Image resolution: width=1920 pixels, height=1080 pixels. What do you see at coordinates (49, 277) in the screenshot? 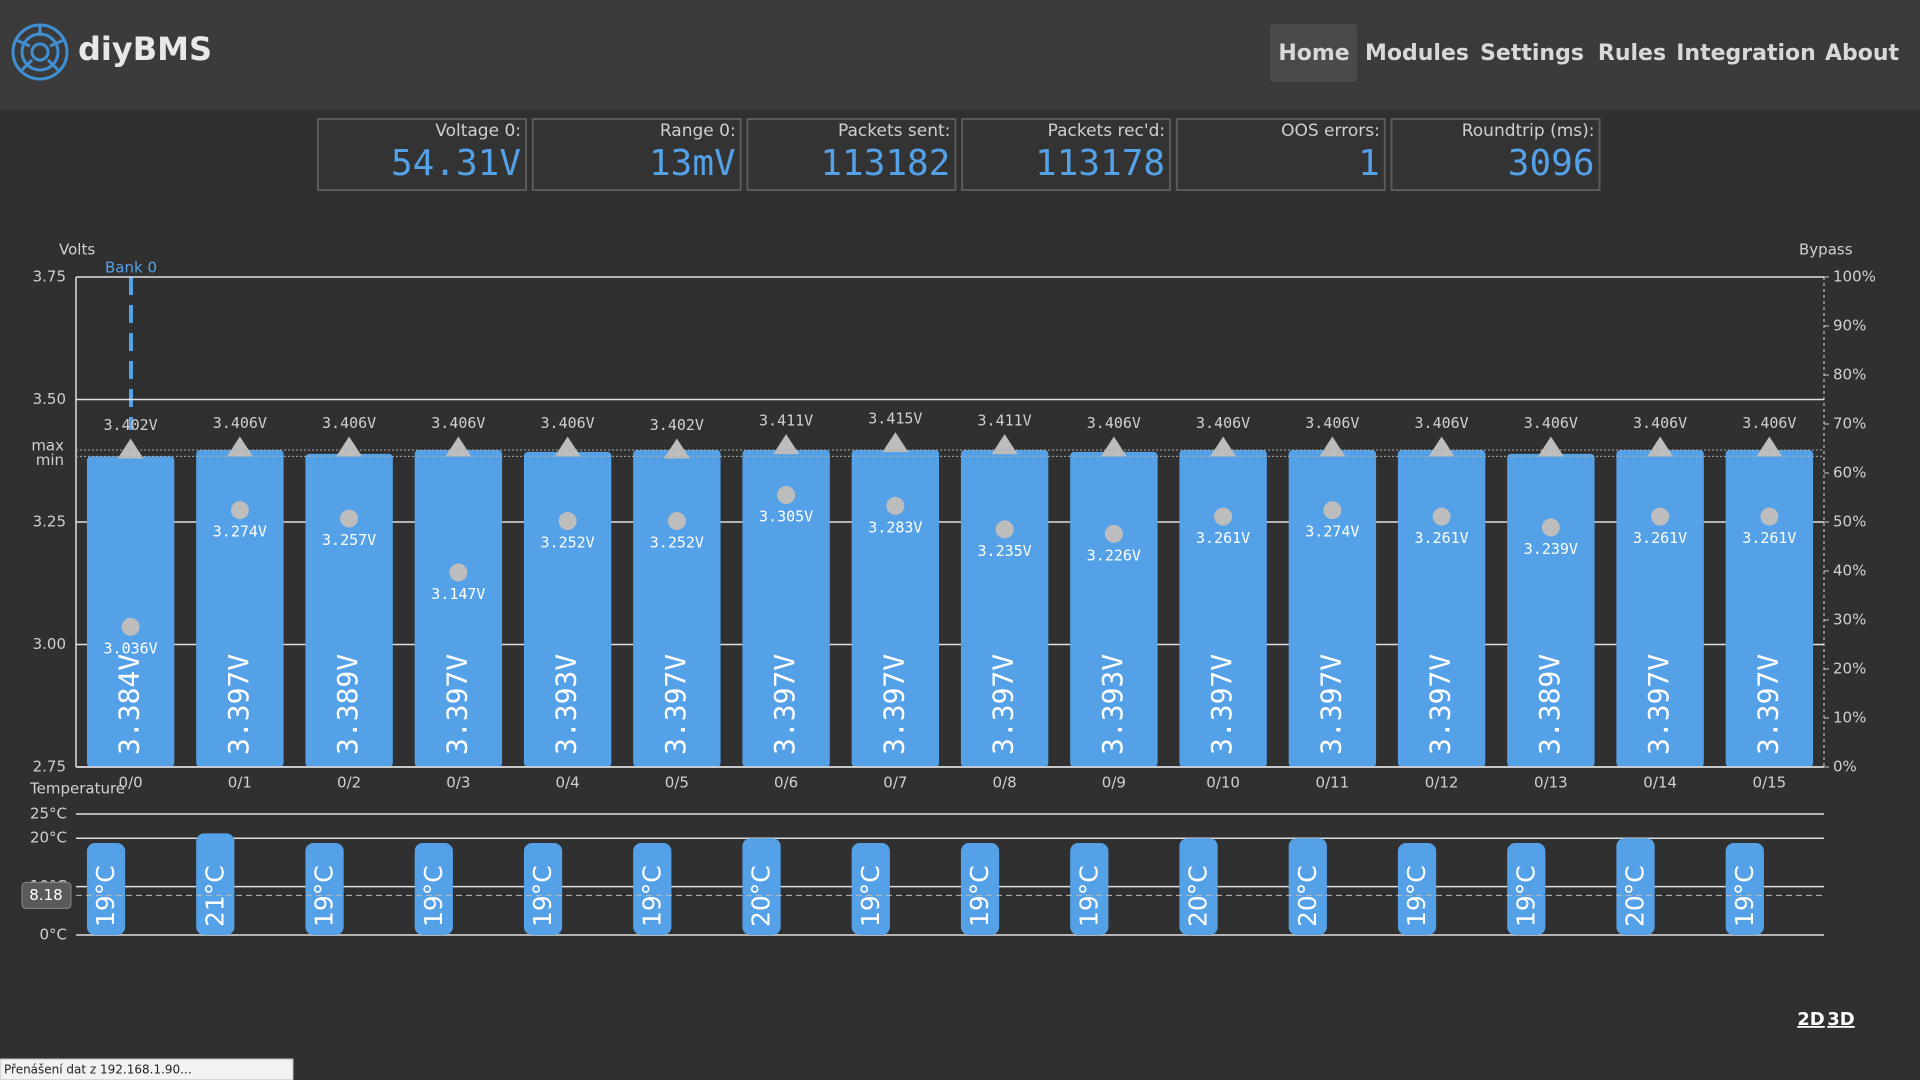
I see `y-tick-label: 3.75` at bounding box center [49, 277].